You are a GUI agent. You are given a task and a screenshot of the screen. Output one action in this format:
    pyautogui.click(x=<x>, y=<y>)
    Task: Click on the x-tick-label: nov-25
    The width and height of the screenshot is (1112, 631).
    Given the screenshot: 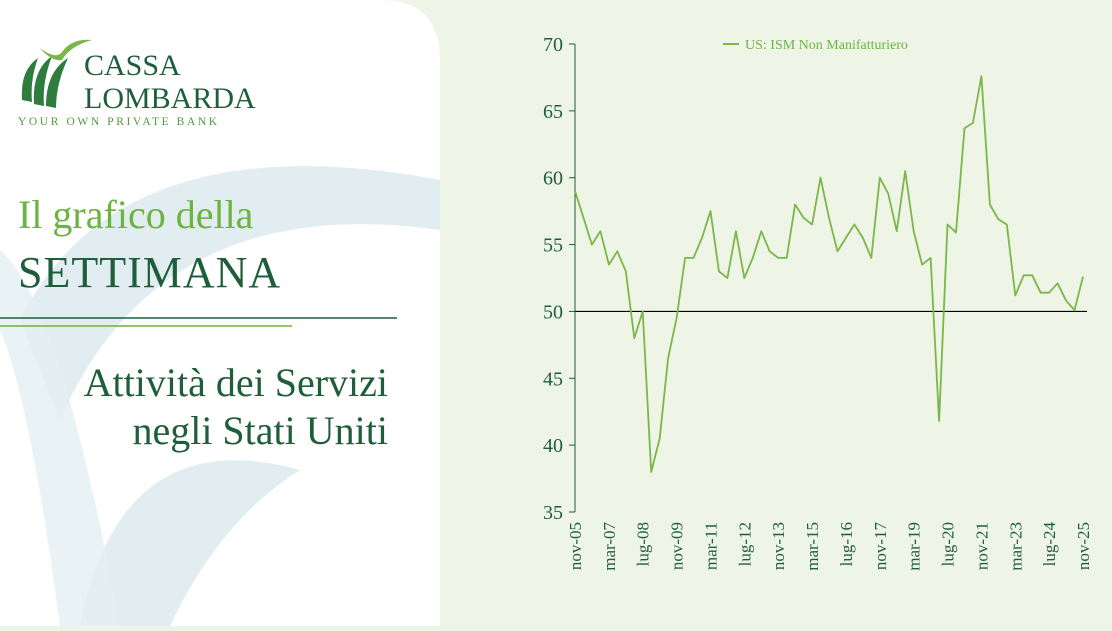 What is the action you would take?
    pyautogui.click(x=1083, y=546)
    